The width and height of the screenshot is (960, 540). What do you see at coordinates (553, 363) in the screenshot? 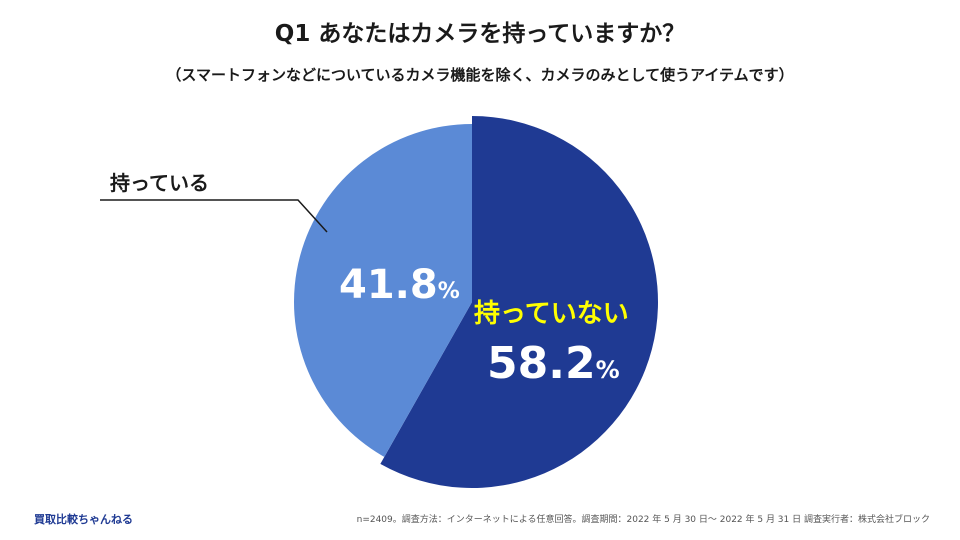
I see `slice-value-no-camera: 58.2%` at bounding box center [553, 363].